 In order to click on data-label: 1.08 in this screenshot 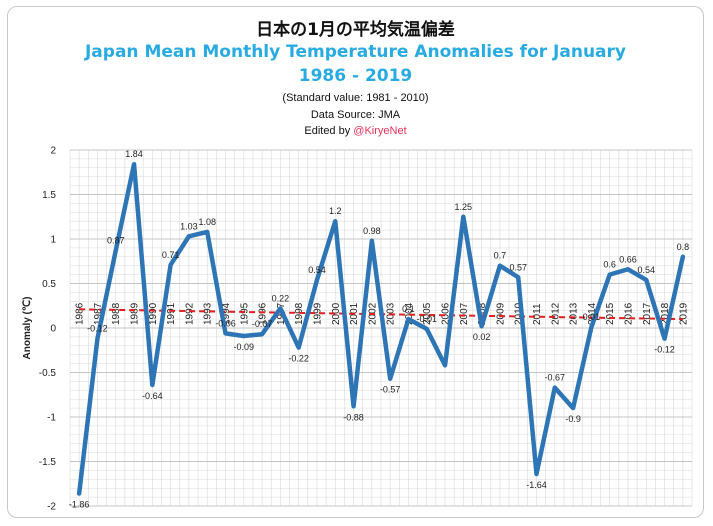, I will do `click(207, 222)`.